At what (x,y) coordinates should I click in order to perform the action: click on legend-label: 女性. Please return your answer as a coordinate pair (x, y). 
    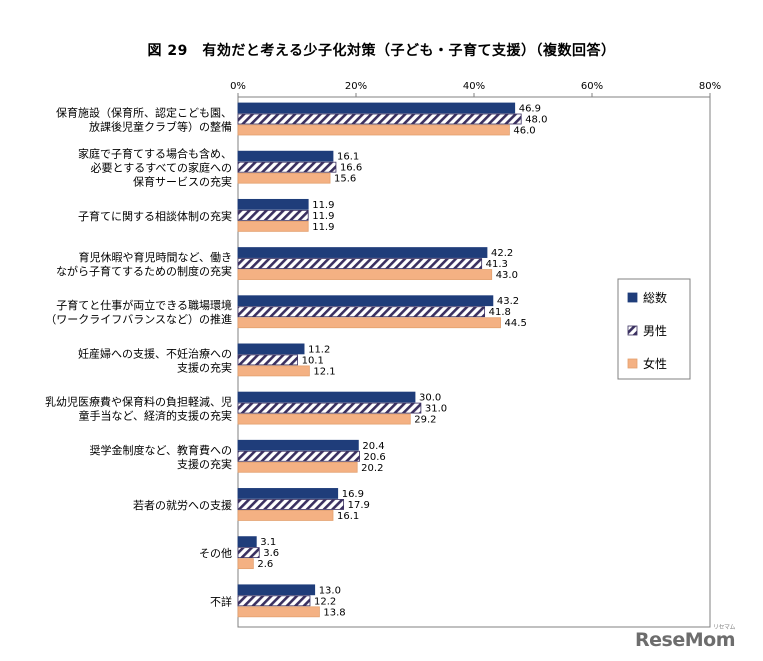
    Looking at the image, I should click on (655, 363).